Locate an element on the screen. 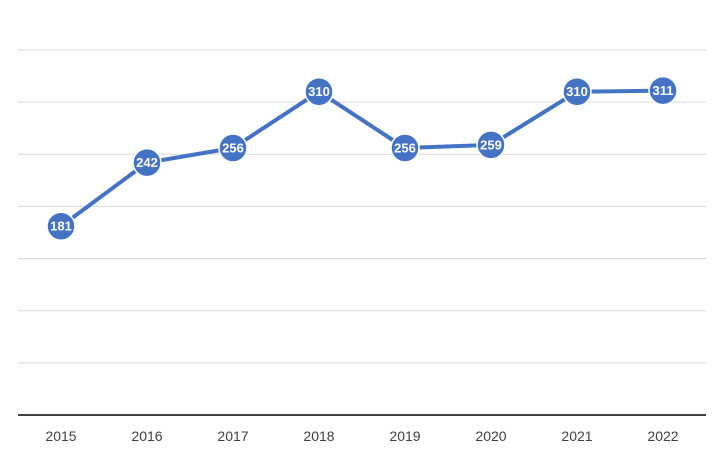  data-point-2022 is located at coordinates (663, 90).